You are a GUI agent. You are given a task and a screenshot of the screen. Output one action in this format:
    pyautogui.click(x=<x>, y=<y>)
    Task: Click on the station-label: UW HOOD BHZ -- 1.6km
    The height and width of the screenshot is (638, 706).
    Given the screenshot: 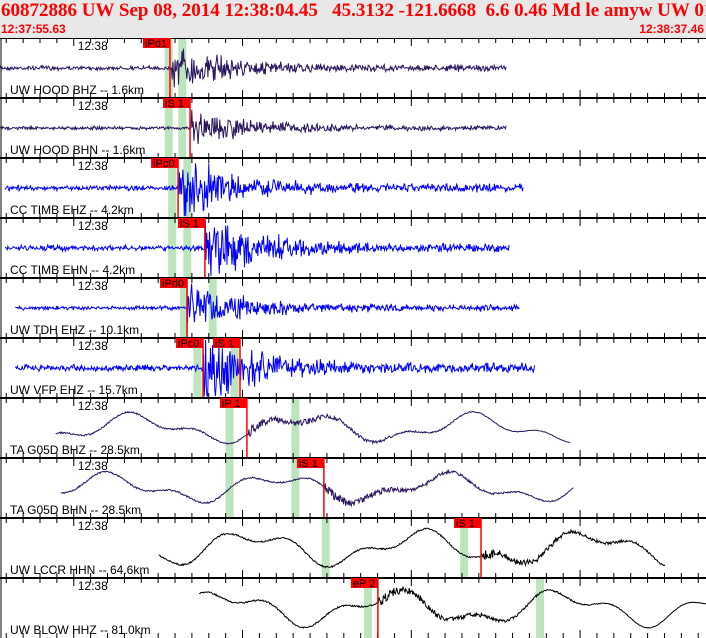 What is the action you would take?
    pyautogui.click(x=77, y=90)
    